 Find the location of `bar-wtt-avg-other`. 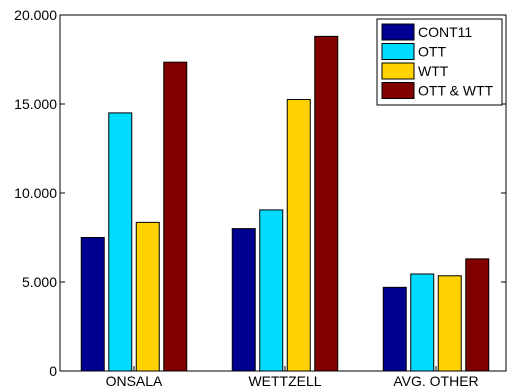

bar-wtt-avg-other is located at coordinates (449, 323).